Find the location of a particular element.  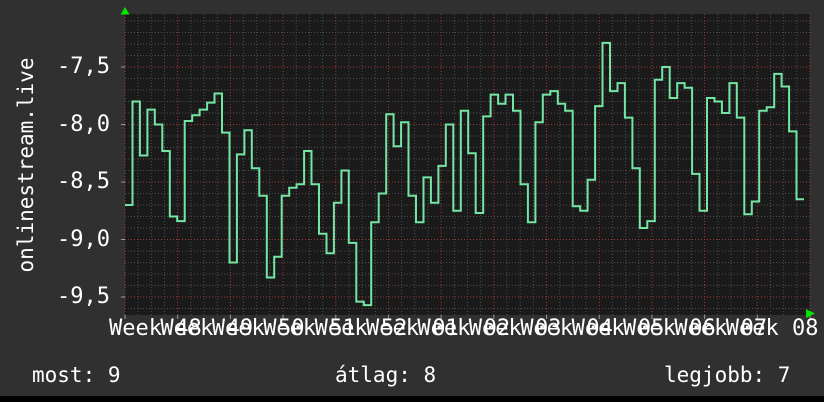

bottom-bar is located at coordinates (412, 399).